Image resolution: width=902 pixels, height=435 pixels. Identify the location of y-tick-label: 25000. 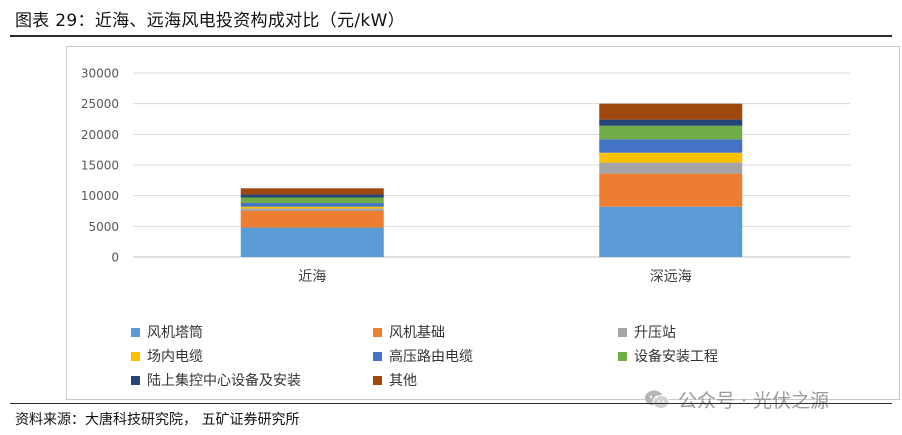
(100, 104).